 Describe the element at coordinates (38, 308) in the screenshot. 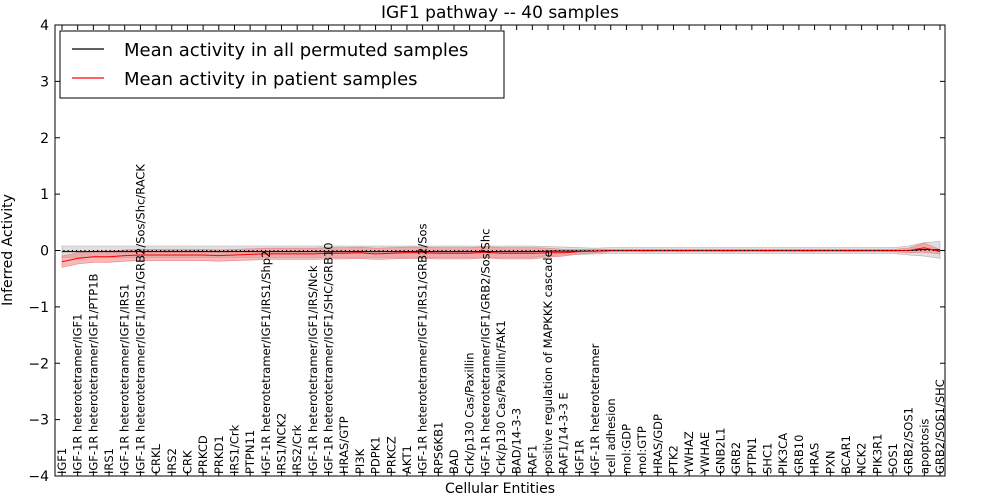

I see `y-tick-label: −1` at that location.